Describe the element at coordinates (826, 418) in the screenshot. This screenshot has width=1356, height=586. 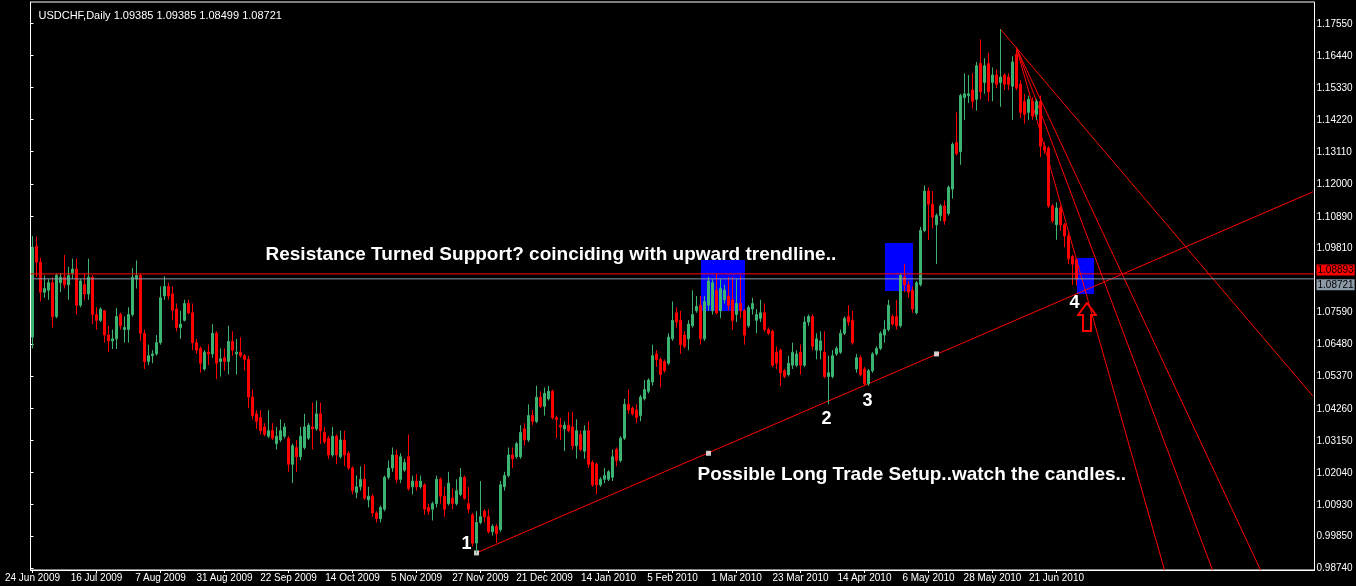
I see `annotation: 2` at that location.